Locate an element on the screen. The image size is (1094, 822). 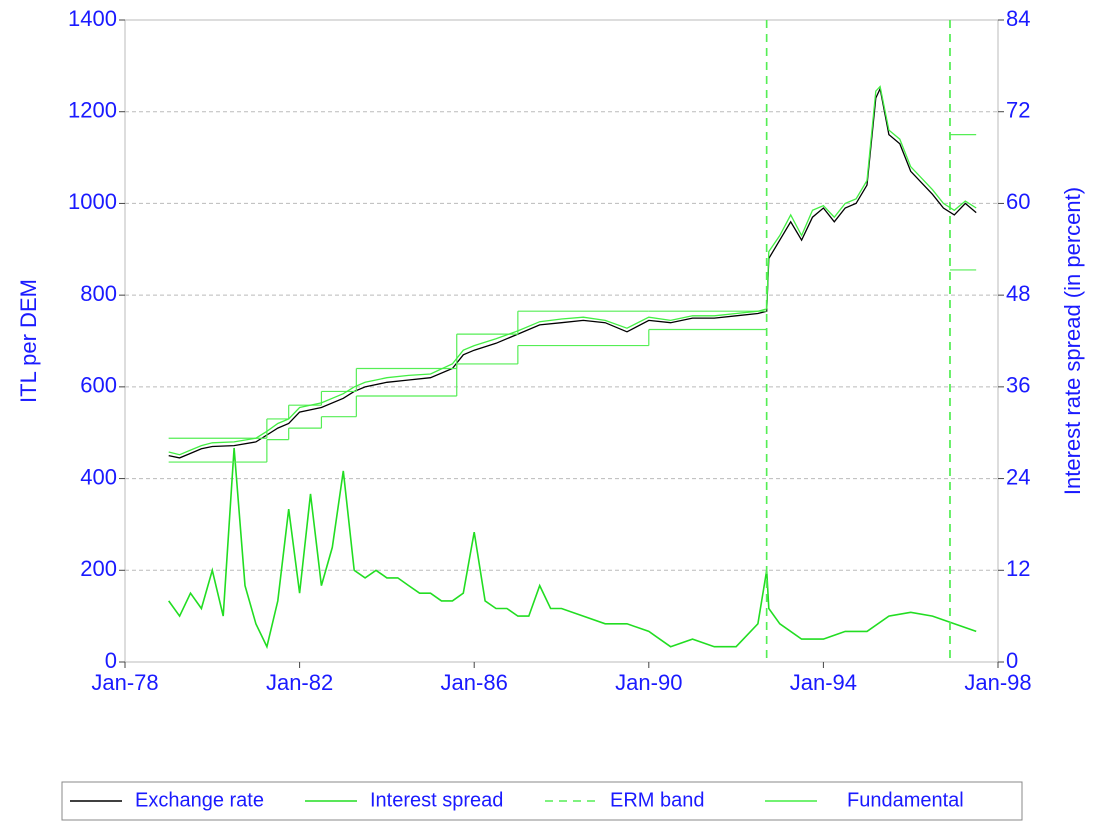
y2-tick-label: 0 is located at coordinates (1012, 660).